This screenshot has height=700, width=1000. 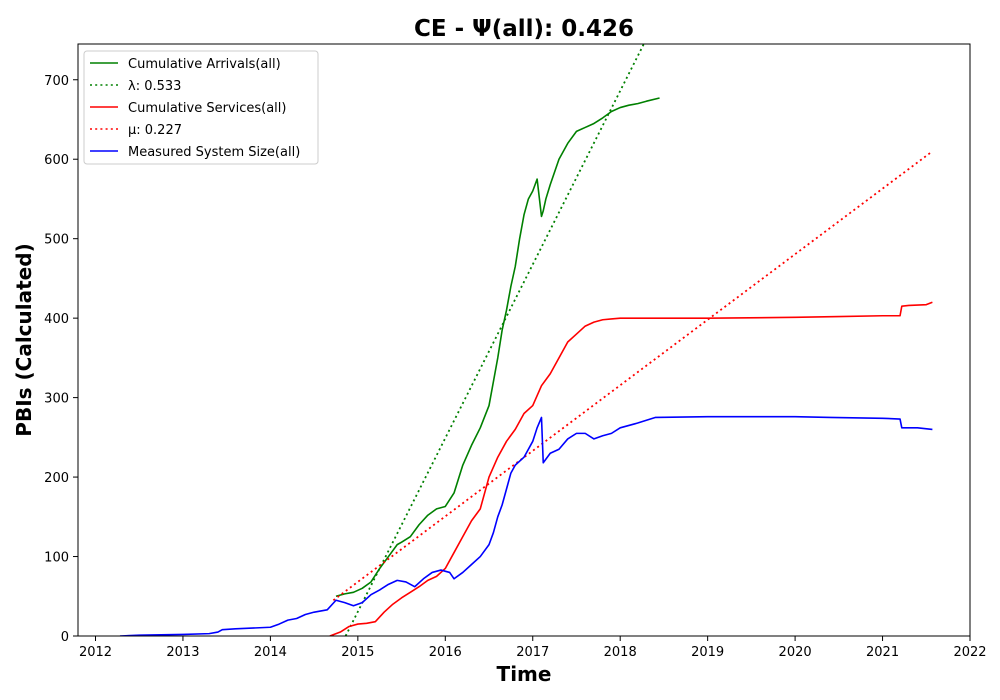 What do you see at coordinates (56, 160) in the screenshot?
I see `y-tick-label: 600` at bounding box center [56, 160].